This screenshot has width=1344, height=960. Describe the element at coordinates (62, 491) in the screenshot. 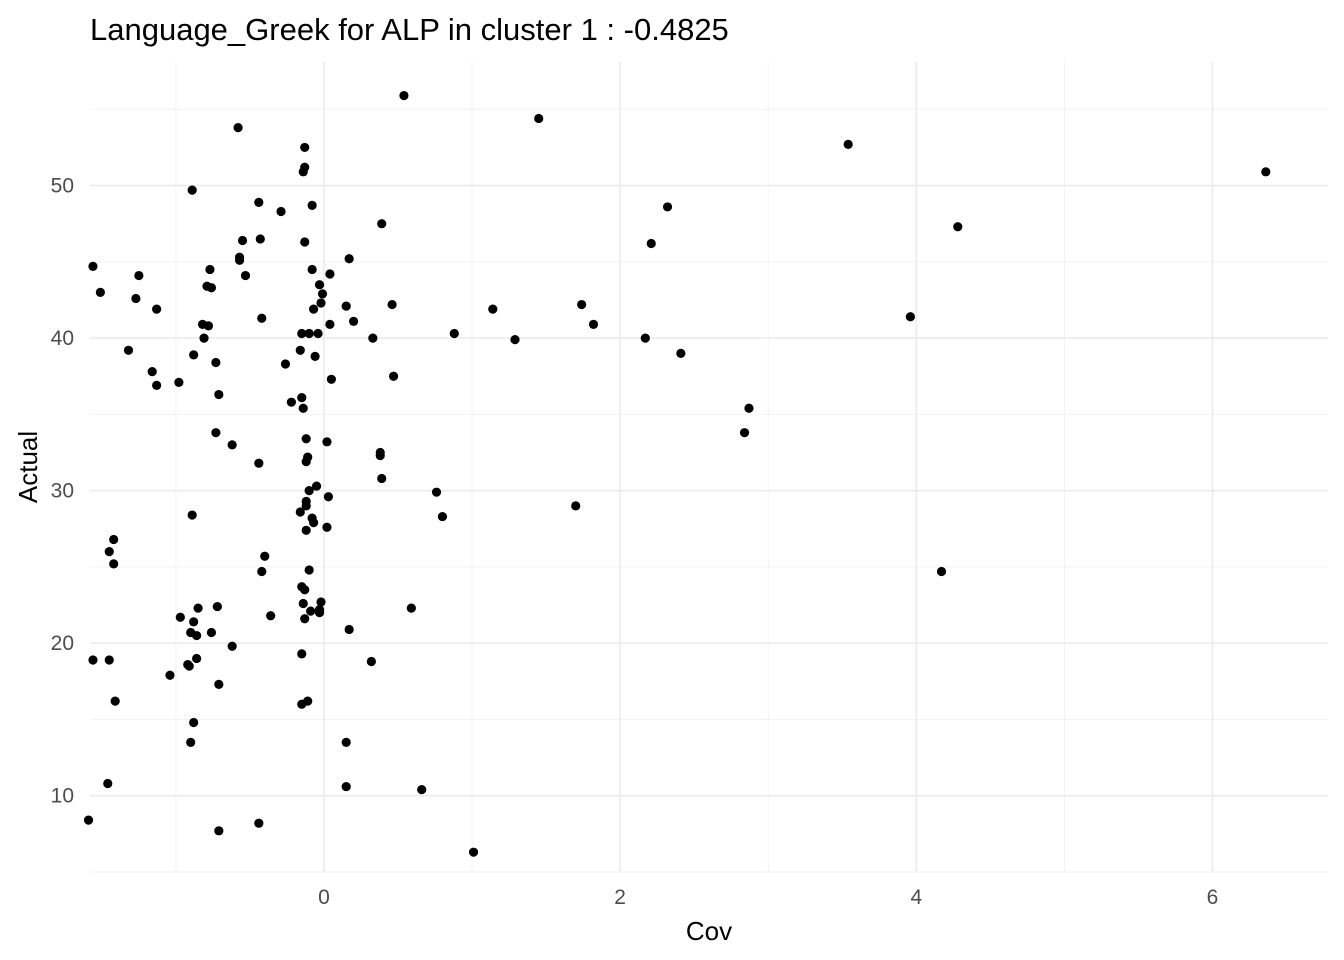

I see `y-tick-label: 30` at that location.